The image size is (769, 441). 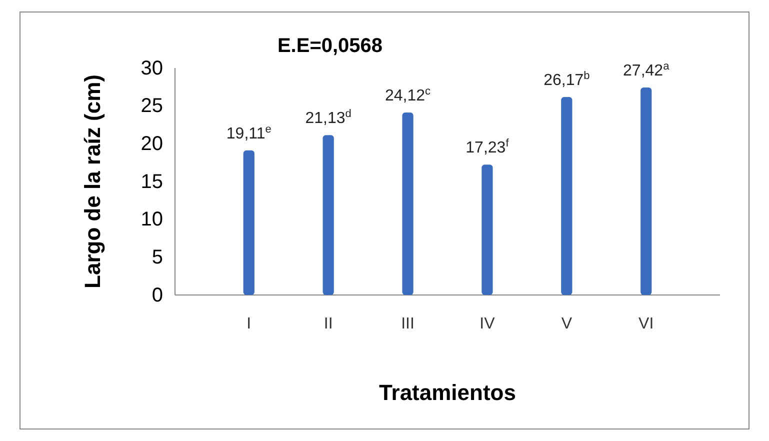 What do you see at coordinates (151, 106) in the screenshot?
I see `y-tick-label: 25` at bounding box center [151, 106].